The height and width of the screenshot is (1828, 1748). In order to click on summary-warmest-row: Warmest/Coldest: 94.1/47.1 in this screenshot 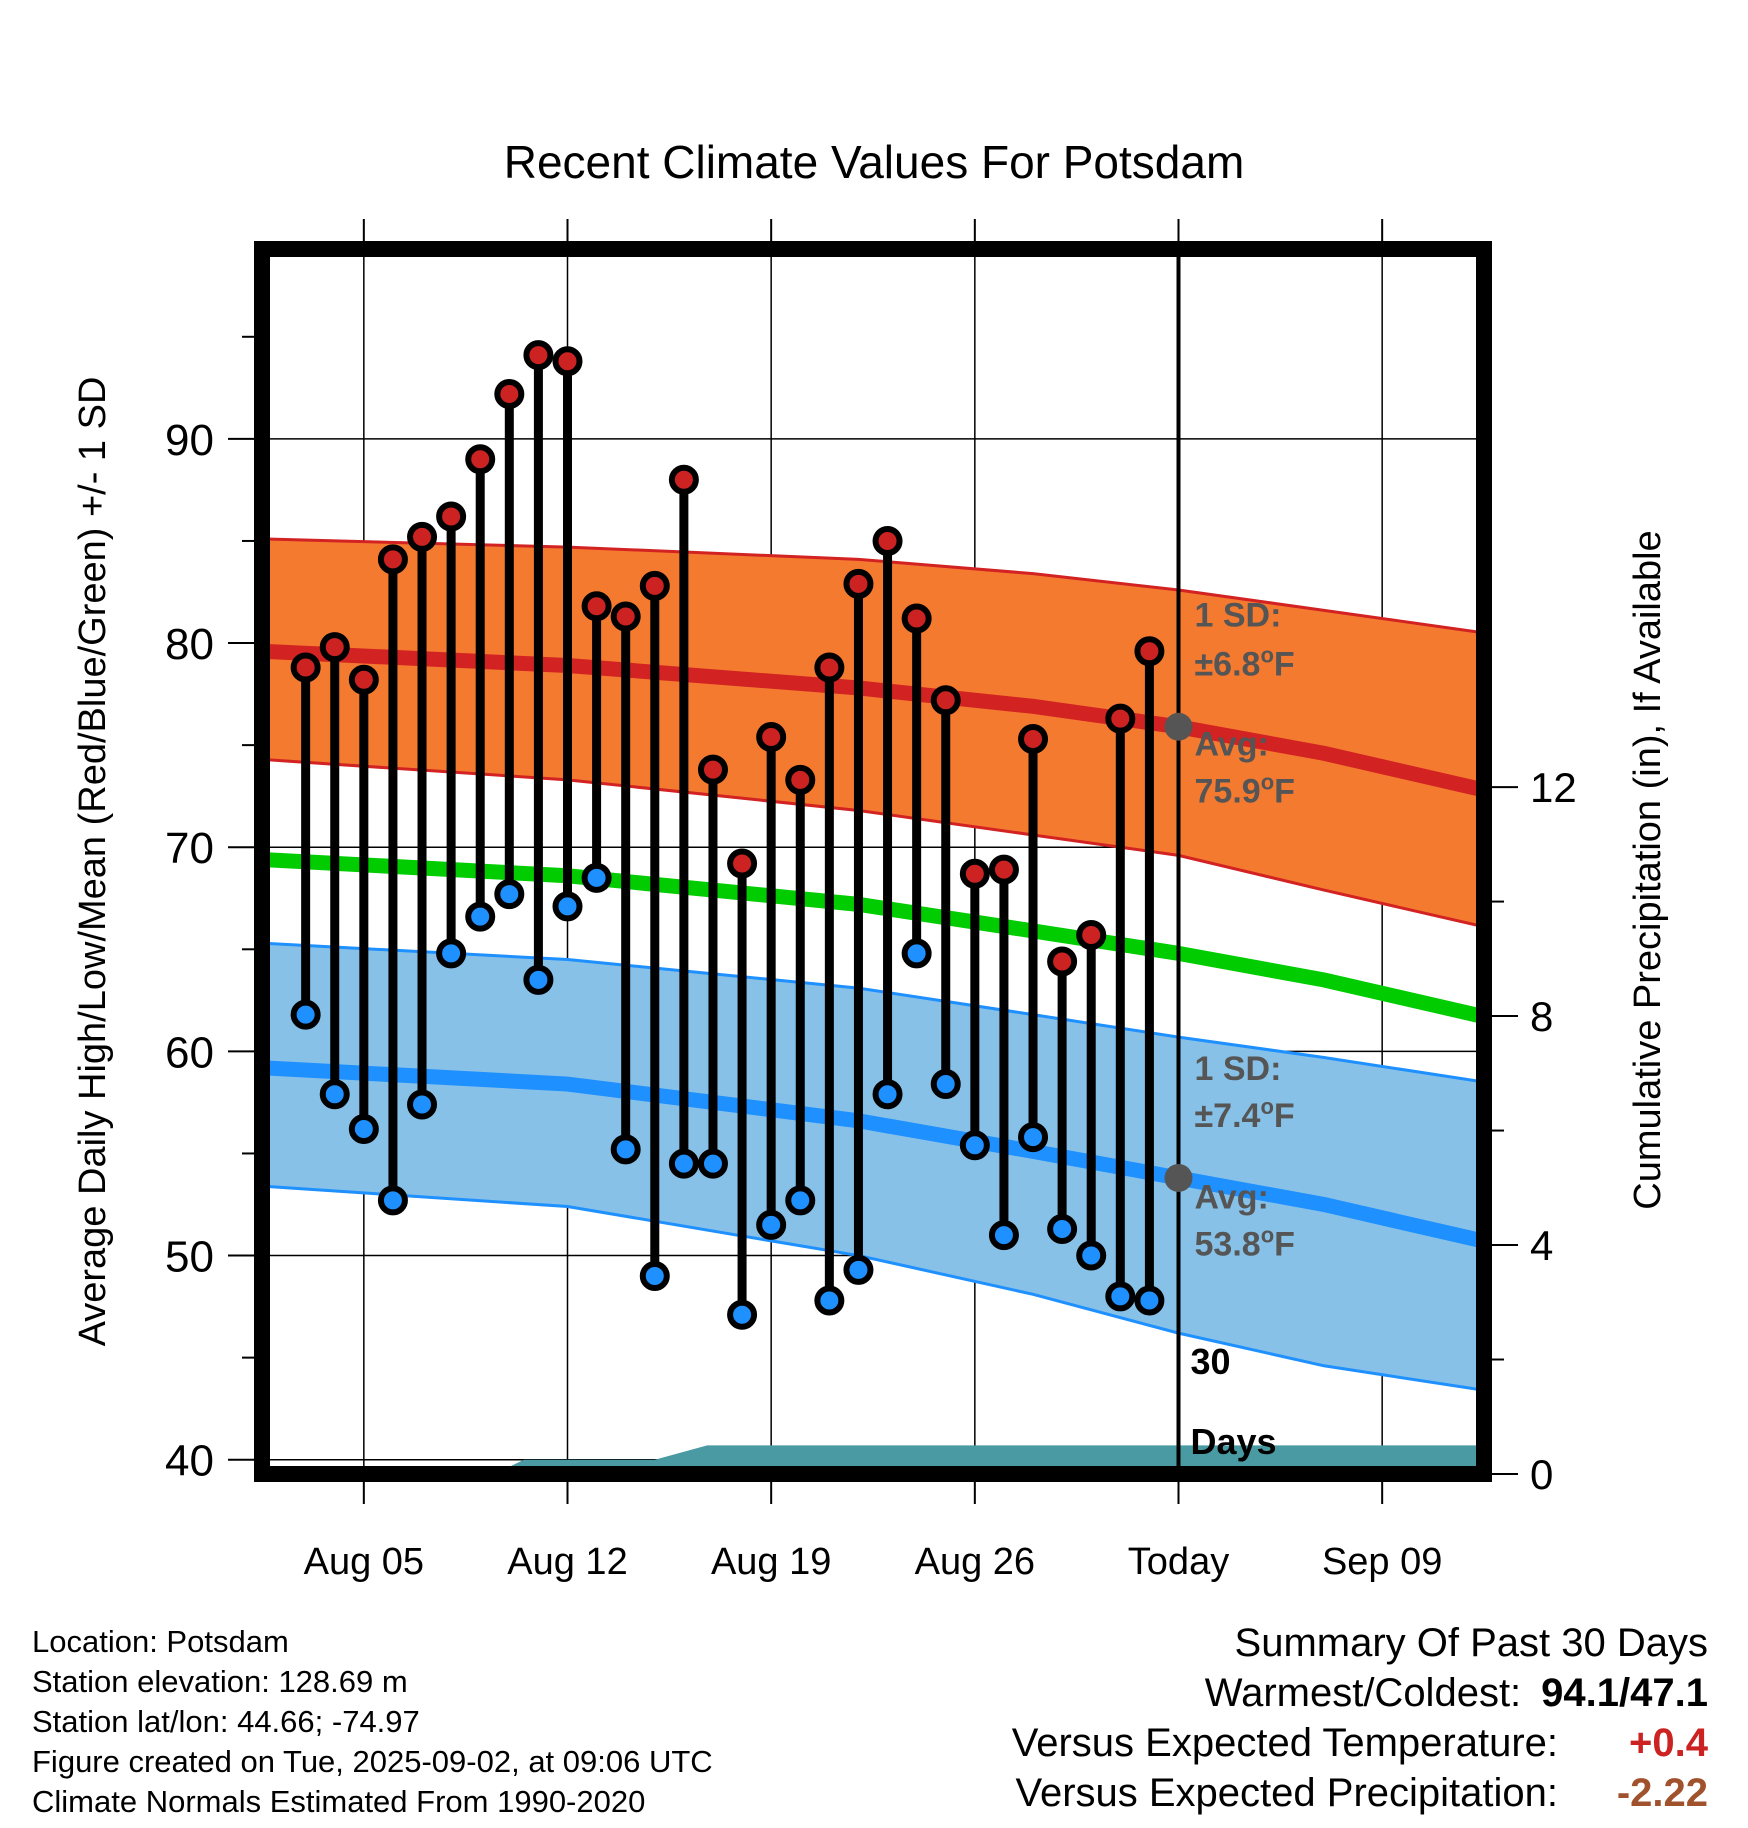, I will do `click(1360, 1693)`.